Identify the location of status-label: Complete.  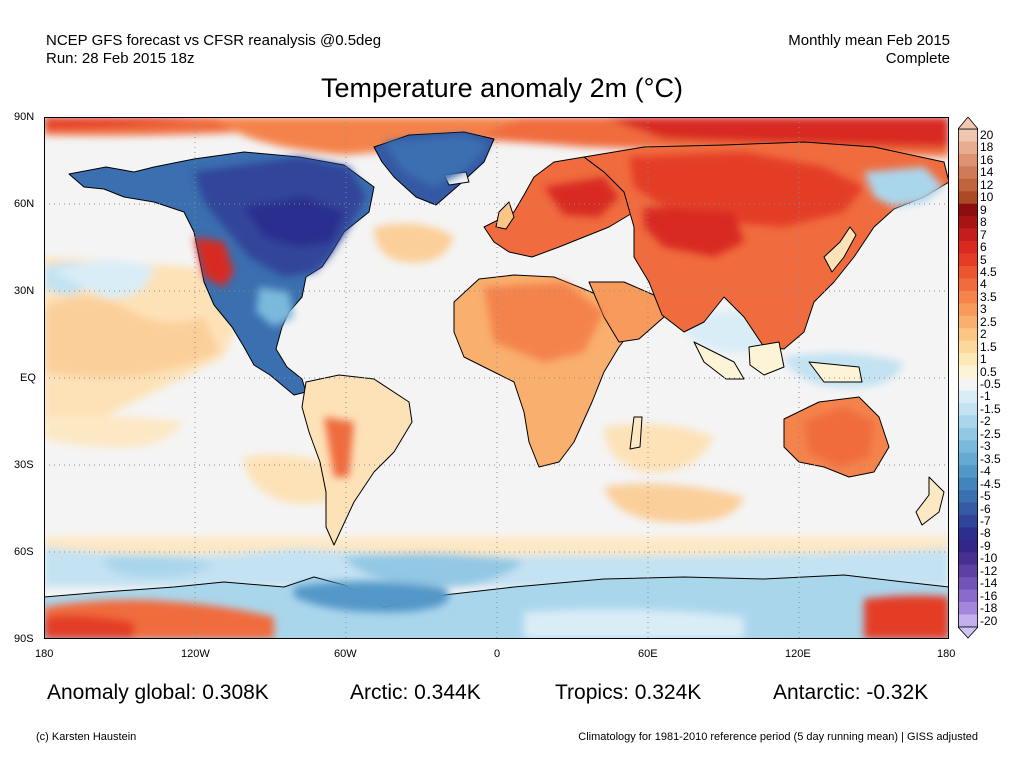
(917, 58).